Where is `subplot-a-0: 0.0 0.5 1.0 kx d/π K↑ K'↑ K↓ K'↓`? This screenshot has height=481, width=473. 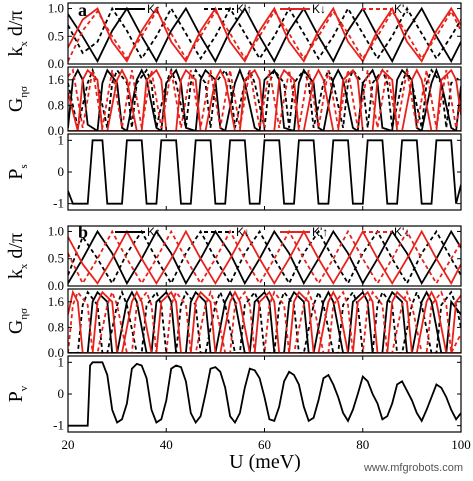 subplot-a-0: 0.0 0.5 1.0 kx d/π K↑ K'↑ K↓ K'↓ is located at coordinates (233, 36).